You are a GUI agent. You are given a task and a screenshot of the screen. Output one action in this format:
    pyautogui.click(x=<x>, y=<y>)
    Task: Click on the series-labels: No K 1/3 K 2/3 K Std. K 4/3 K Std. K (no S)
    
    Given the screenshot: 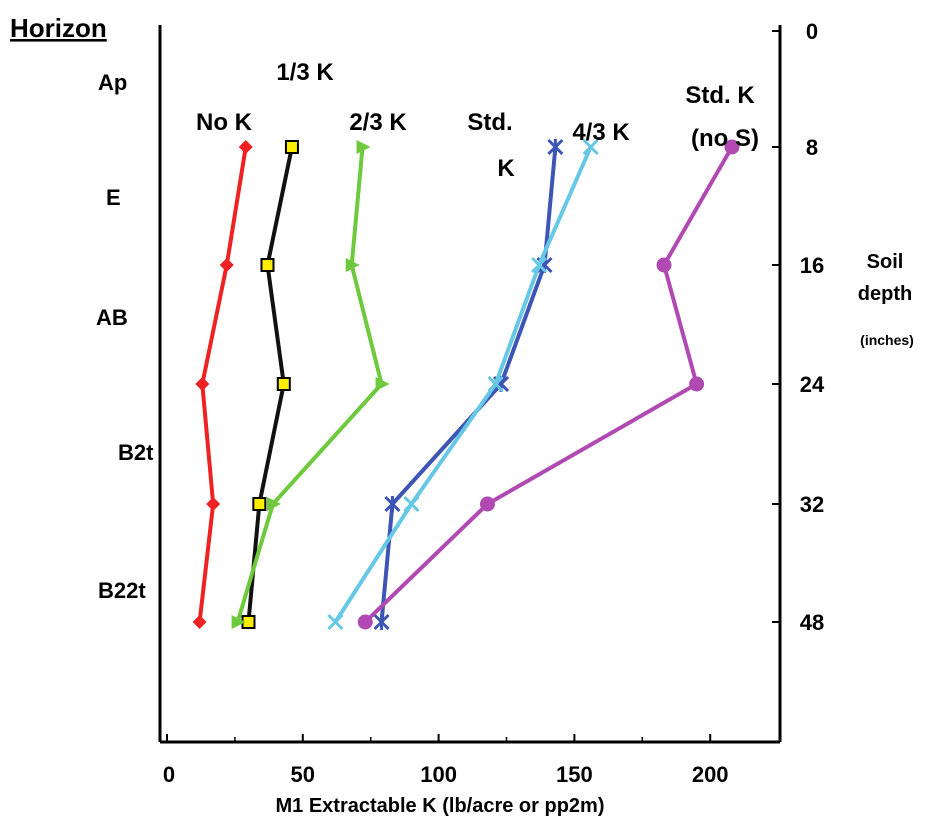 What is the action you would take?
    pyautogui.click(x=477, y=120)
    